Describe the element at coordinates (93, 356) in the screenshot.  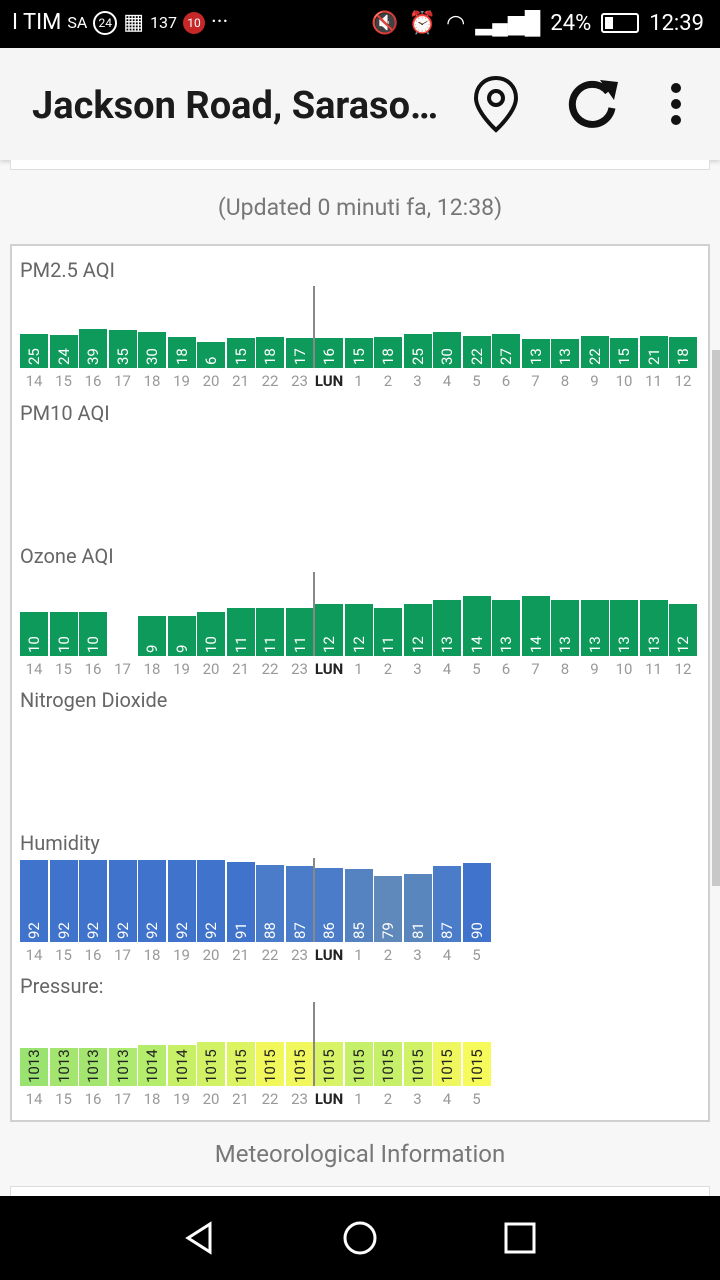
I see `bar-value-label: 39` at that location.